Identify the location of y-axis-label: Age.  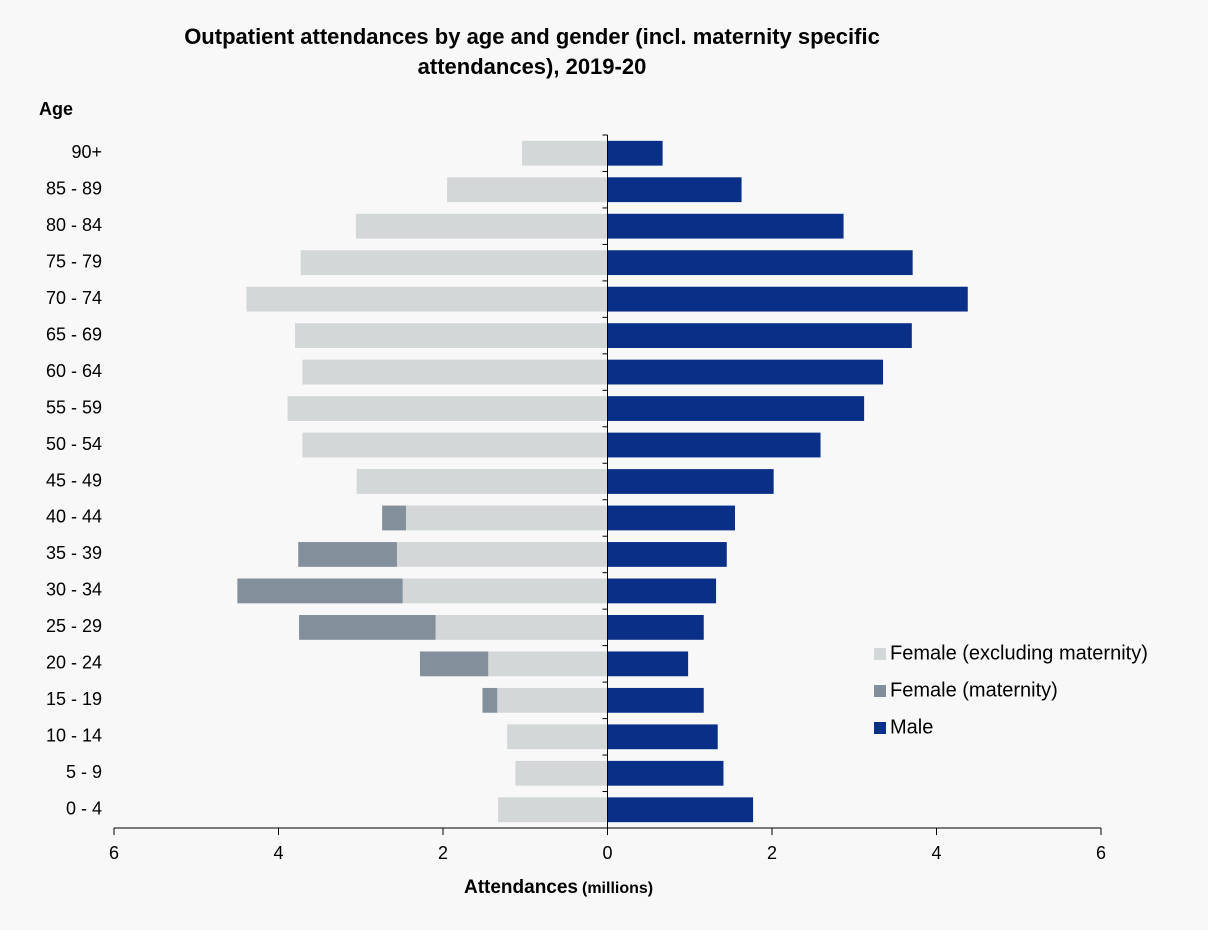
(56, 109).